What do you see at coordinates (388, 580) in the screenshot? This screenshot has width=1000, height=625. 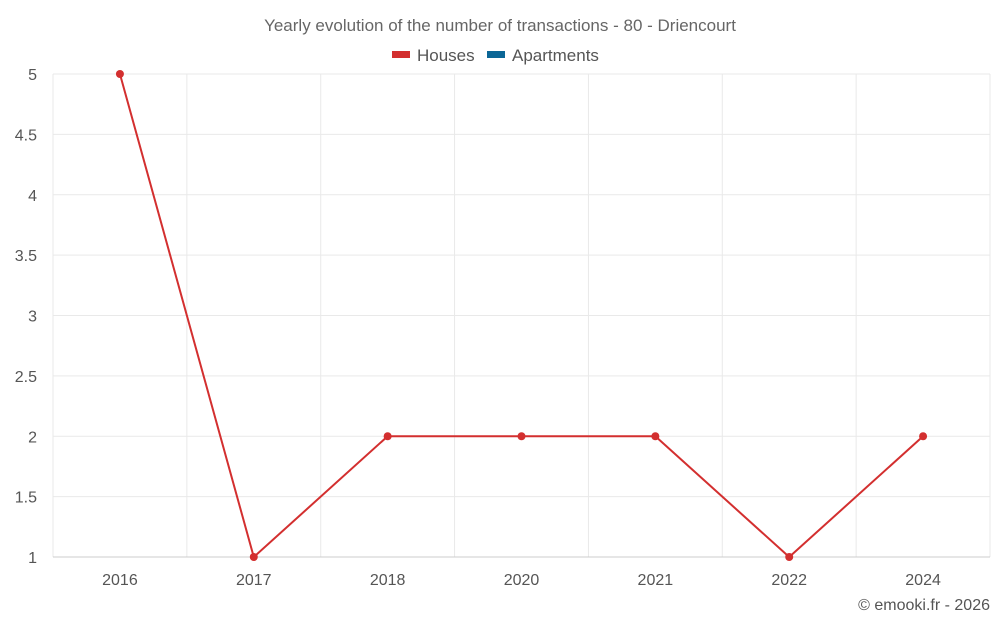 I see `x-tick-label: 2018` at bounding box center [388, 580].